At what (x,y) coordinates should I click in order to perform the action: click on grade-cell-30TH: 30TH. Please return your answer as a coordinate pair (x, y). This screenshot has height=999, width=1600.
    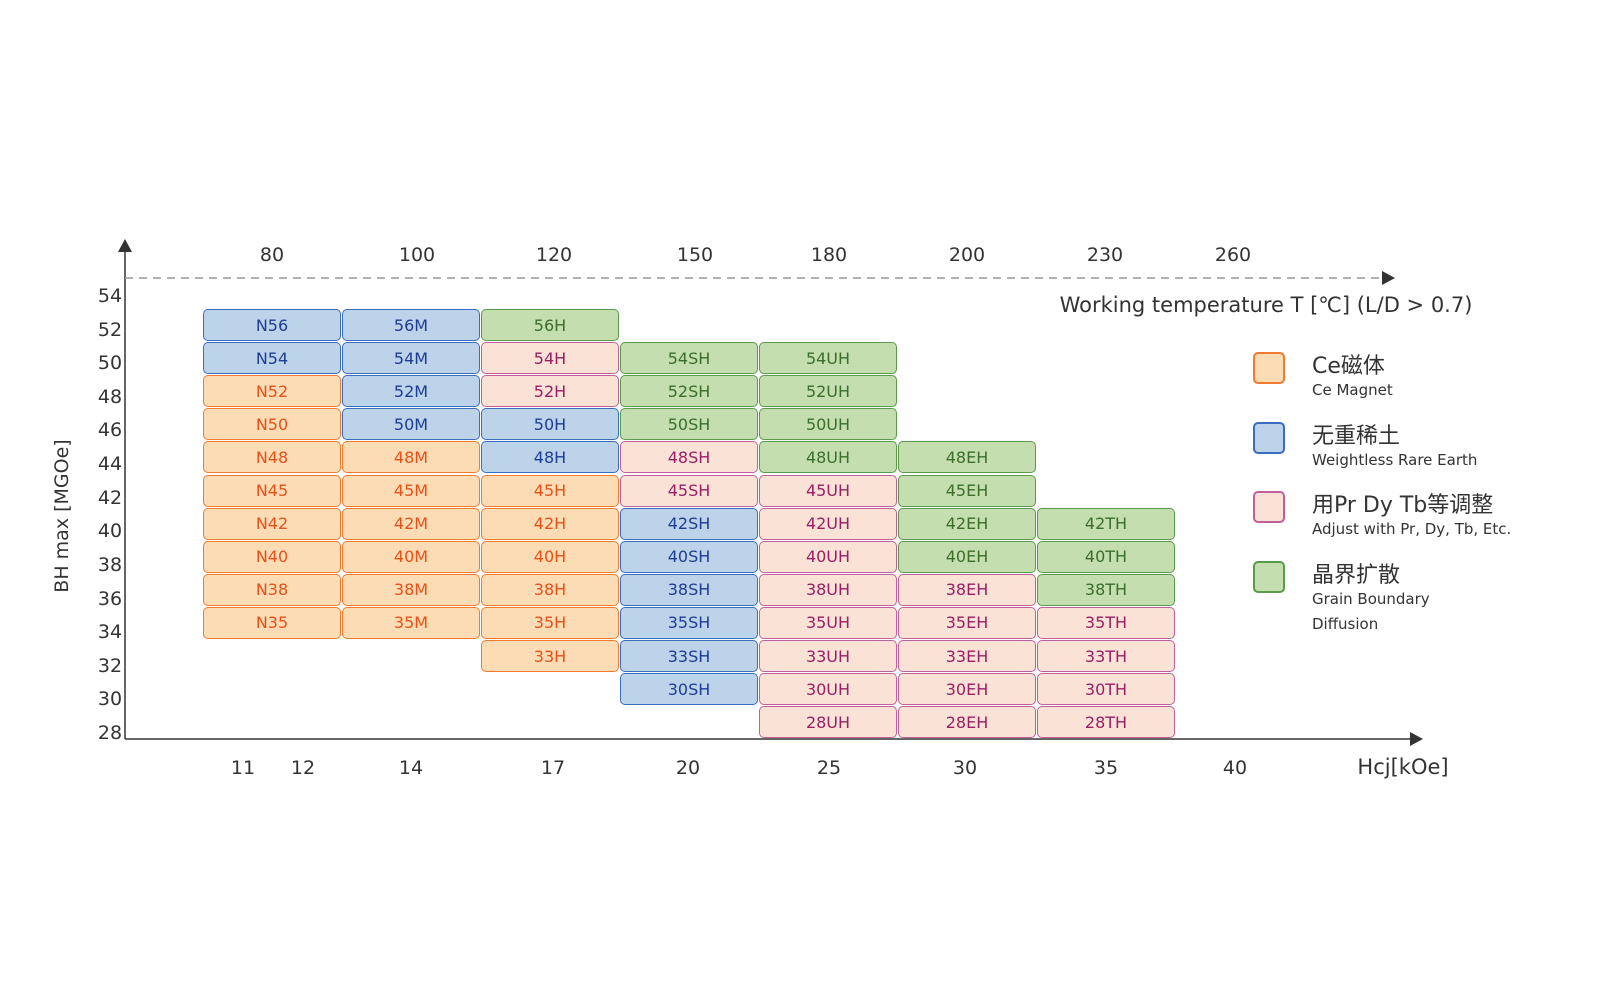
    Looking at the image, I should click on (1106, 689).